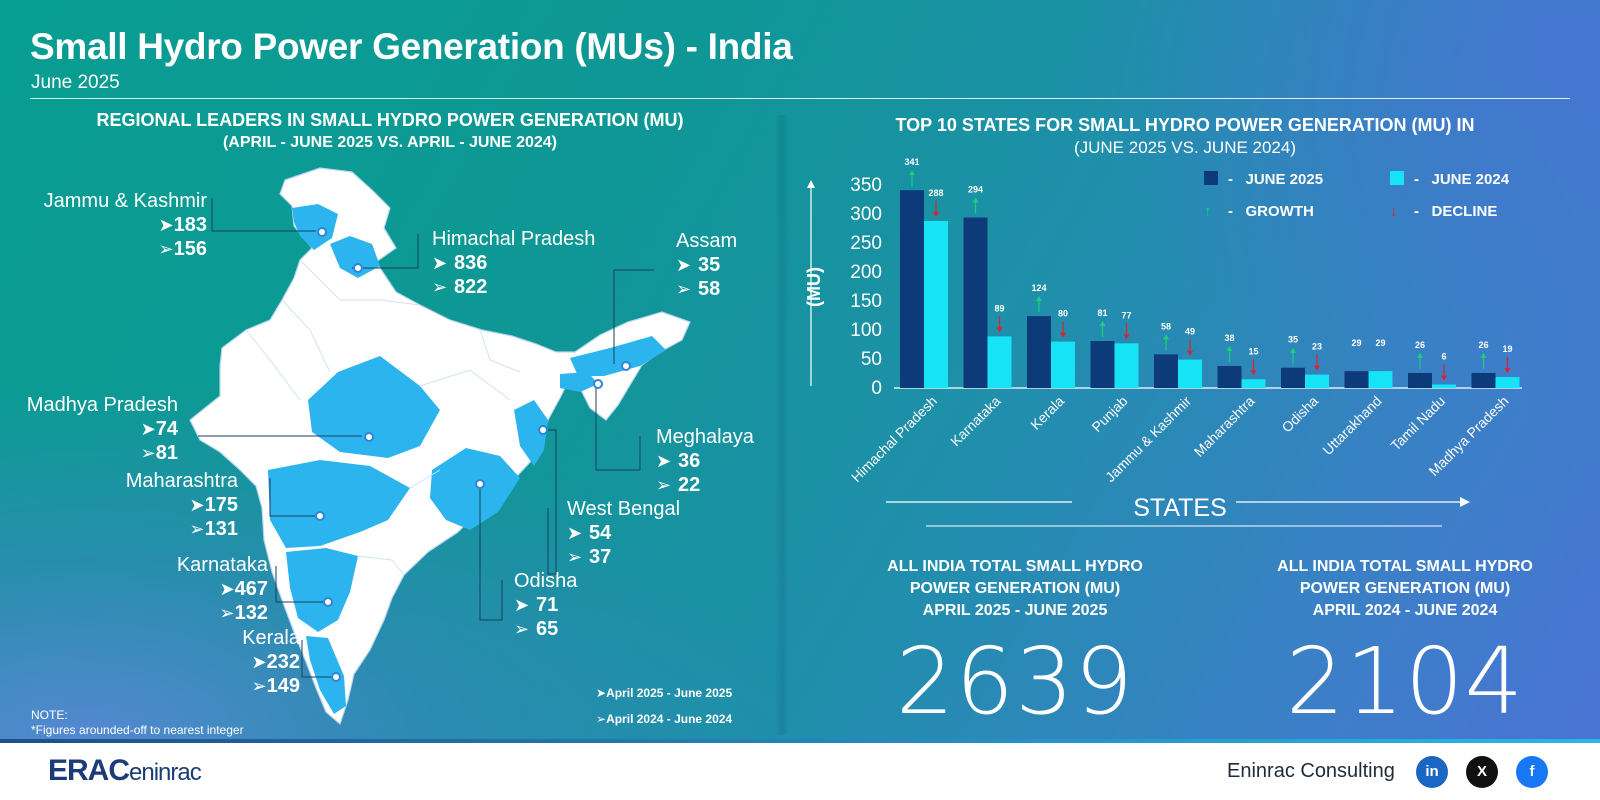 This screenshot has height=800, width=1600. Describe the element at coordinates (1532, 772) in the screenshot. I see `facebook-icon: f` at that location.